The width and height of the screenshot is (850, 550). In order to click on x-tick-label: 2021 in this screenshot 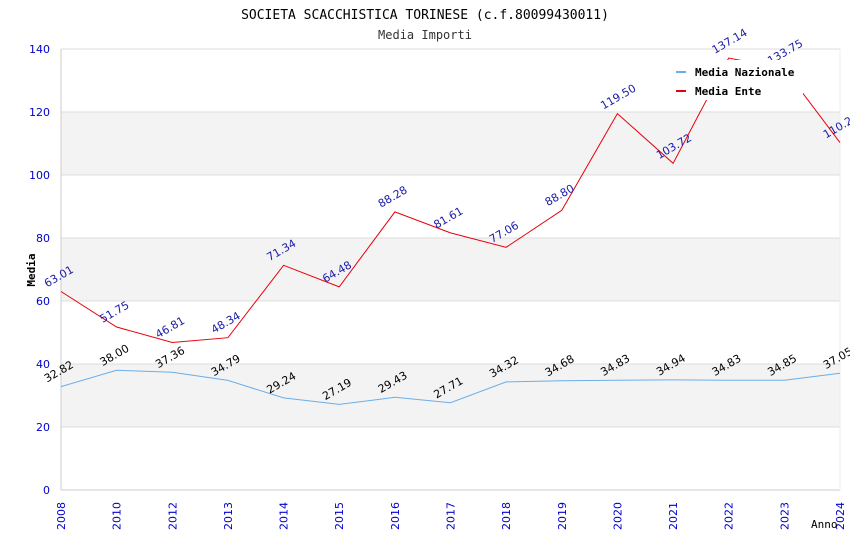, I will do `click(673, 516)`.